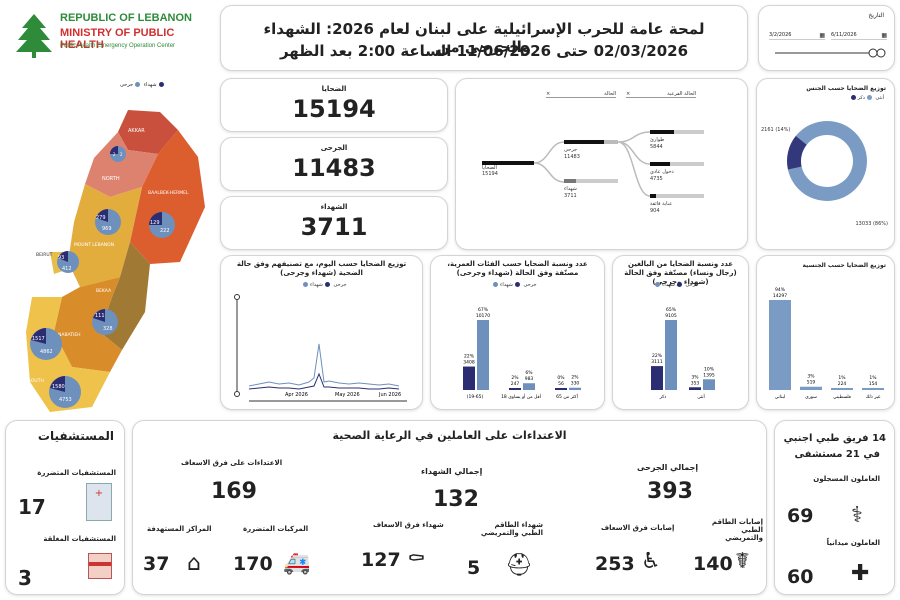 The image size is (900, 600). What do you see at coordinates (842, 384) in the screenshot?
I see `nationality-value: 224` at bounding box center [842, 384].